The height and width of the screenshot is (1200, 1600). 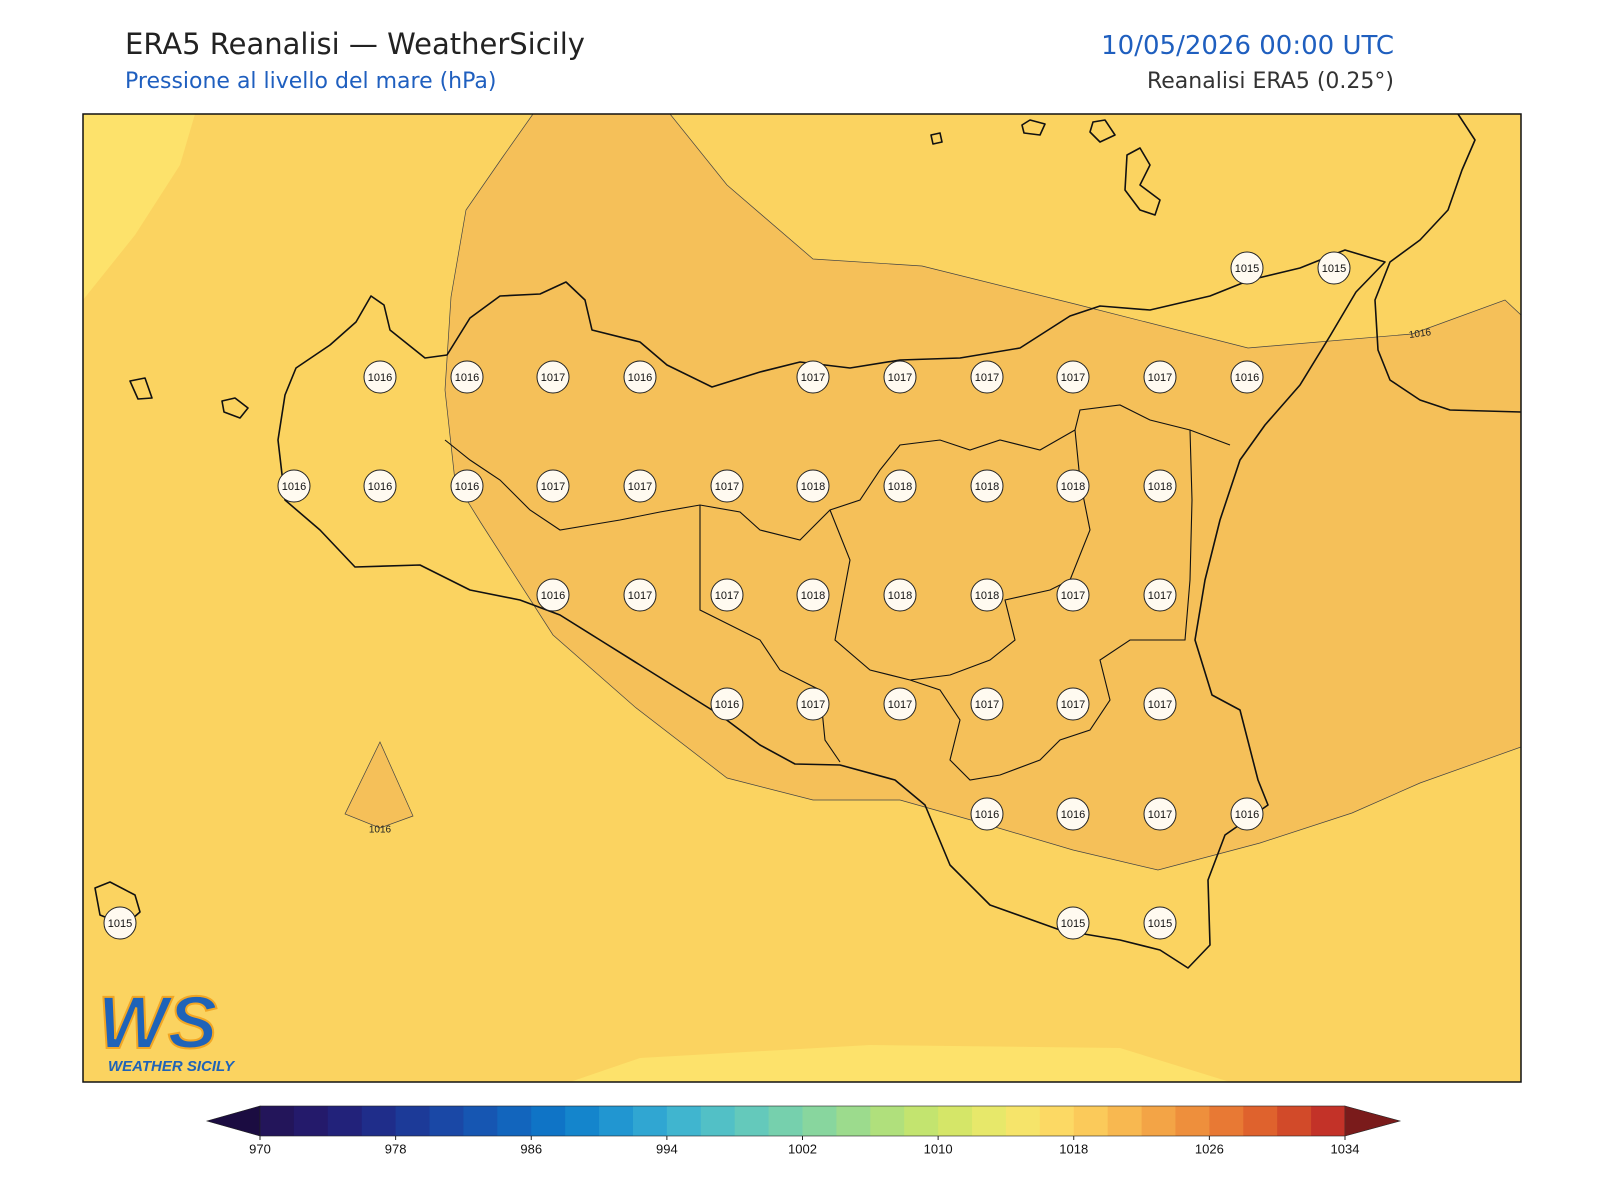 What do you see at coordinates (157, 1022) in the screenshot?
I see `logo-mark: WS` at bounding box center [157, 1022].